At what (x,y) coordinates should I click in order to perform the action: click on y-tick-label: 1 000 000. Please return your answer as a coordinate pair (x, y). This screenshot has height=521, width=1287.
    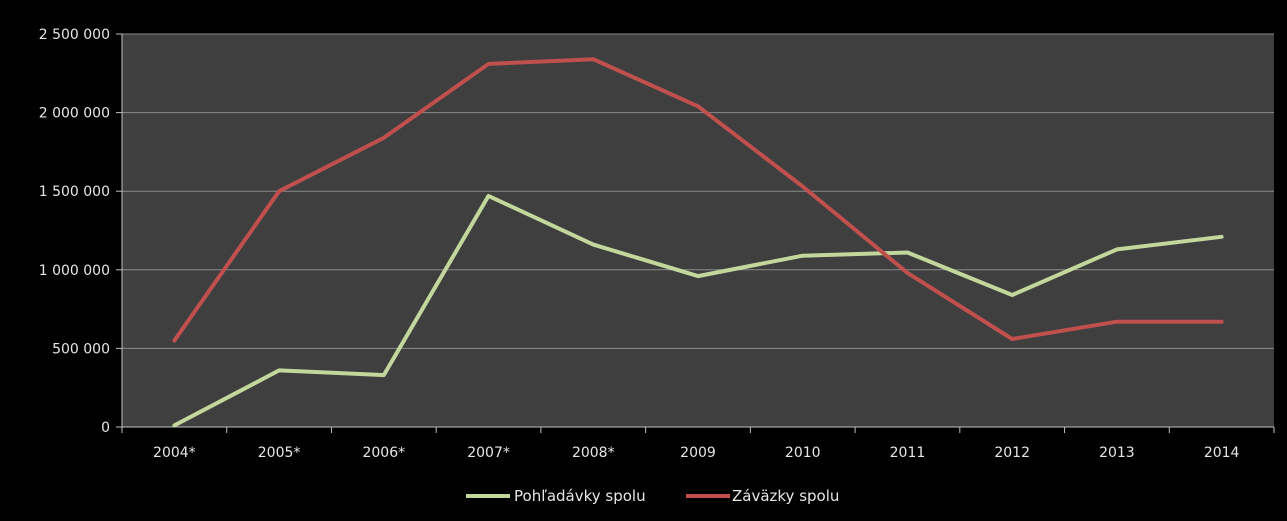
    Looking at the image, I should click on (74, 271).